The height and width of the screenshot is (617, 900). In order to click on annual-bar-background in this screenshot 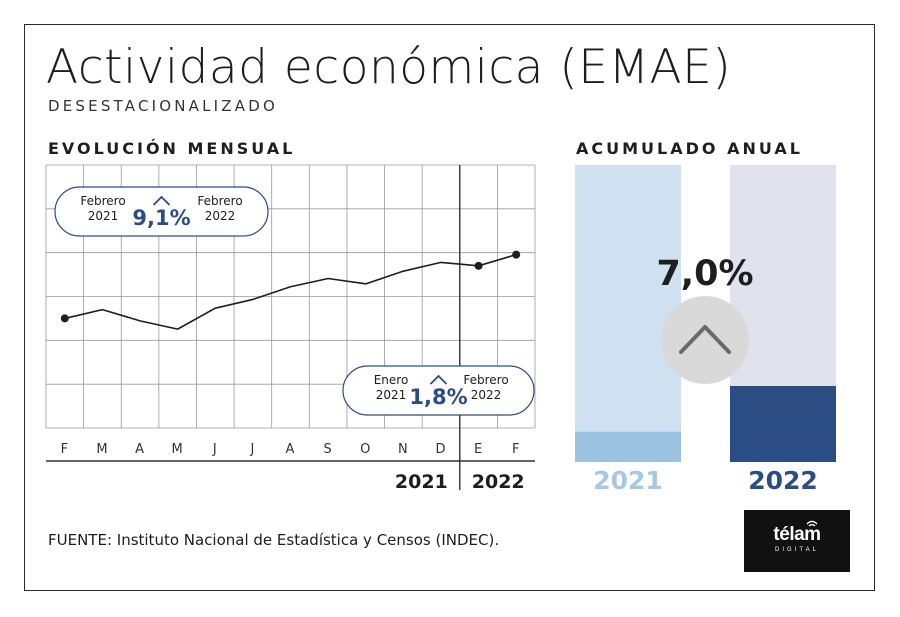, I will do `click(628, 313)`.